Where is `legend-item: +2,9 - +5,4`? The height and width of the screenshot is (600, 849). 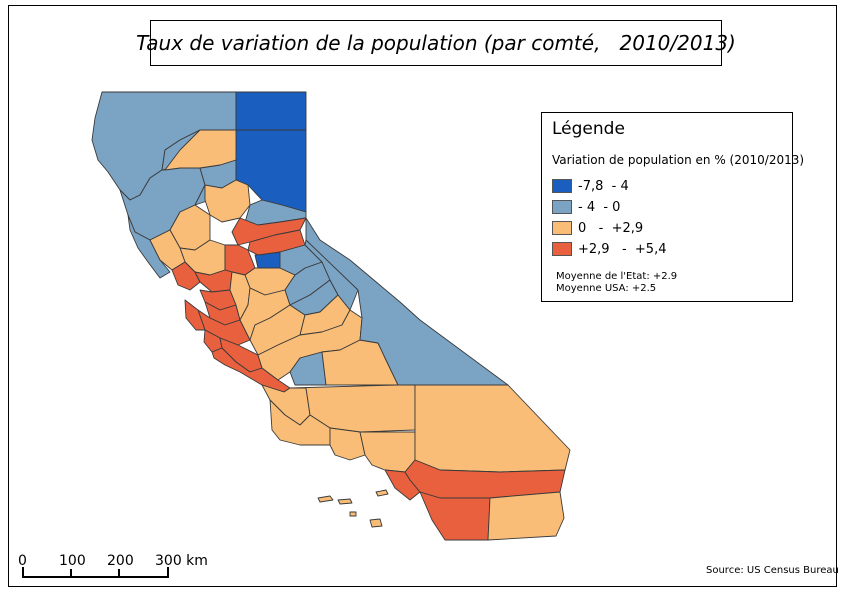
legend-item: +2,9 - +5,4 is located at coordinates (609, 249).